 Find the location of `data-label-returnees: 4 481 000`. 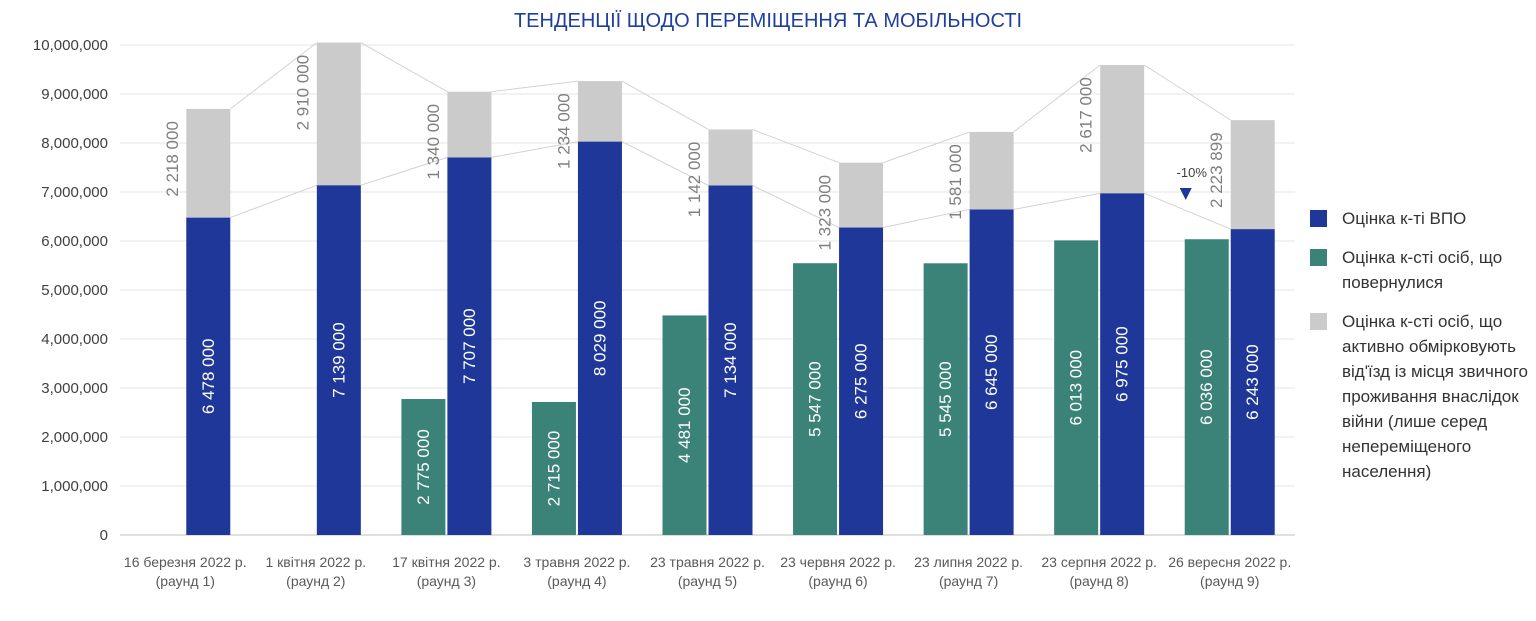

data-label-returnees: 4 481 000 is located at coordinates (684, 425).